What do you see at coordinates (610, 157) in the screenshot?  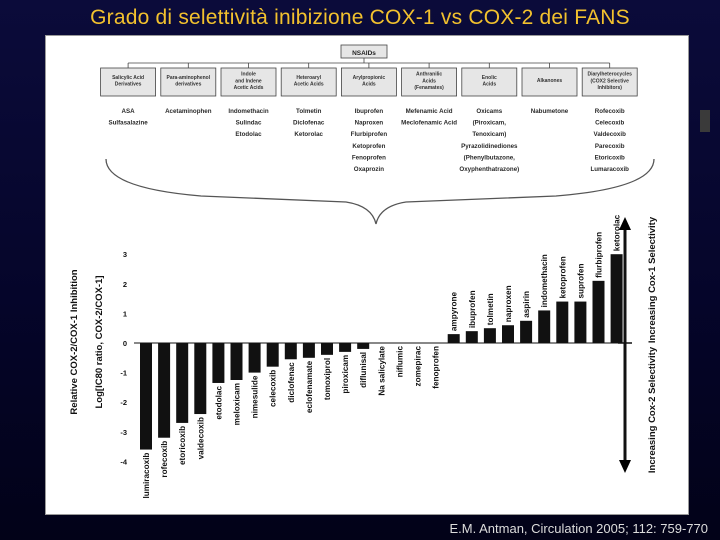 I see `tree-drug-label: Etoricoxib` at bounding box center [610, 157].